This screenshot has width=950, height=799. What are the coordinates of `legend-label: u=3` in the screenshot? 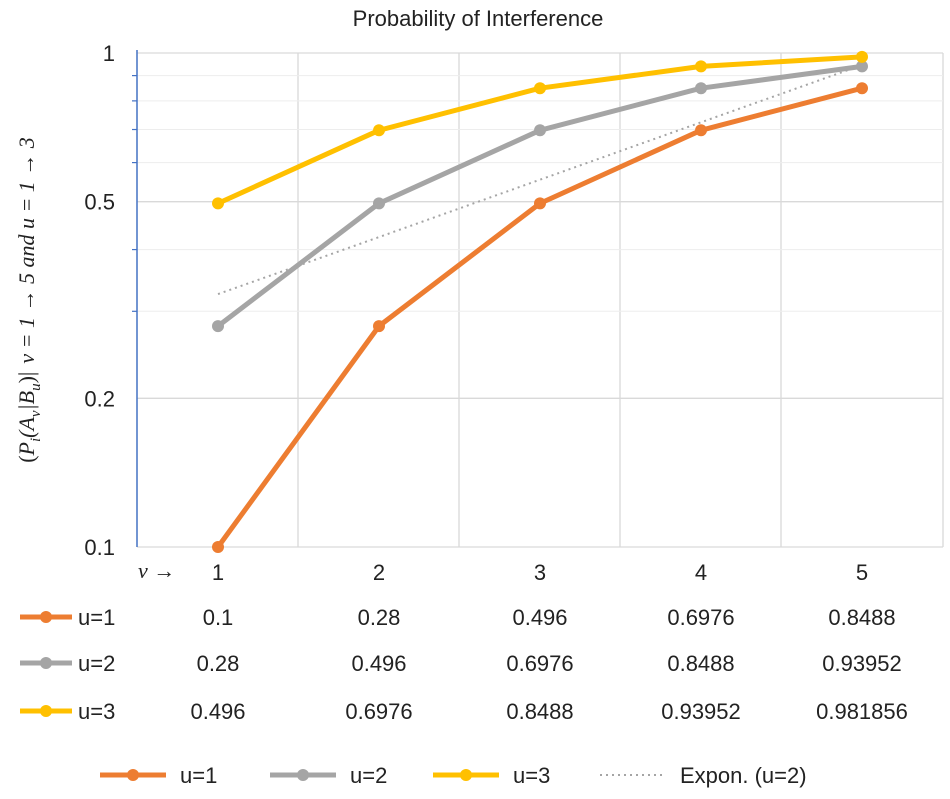 It's located at (531, 775).